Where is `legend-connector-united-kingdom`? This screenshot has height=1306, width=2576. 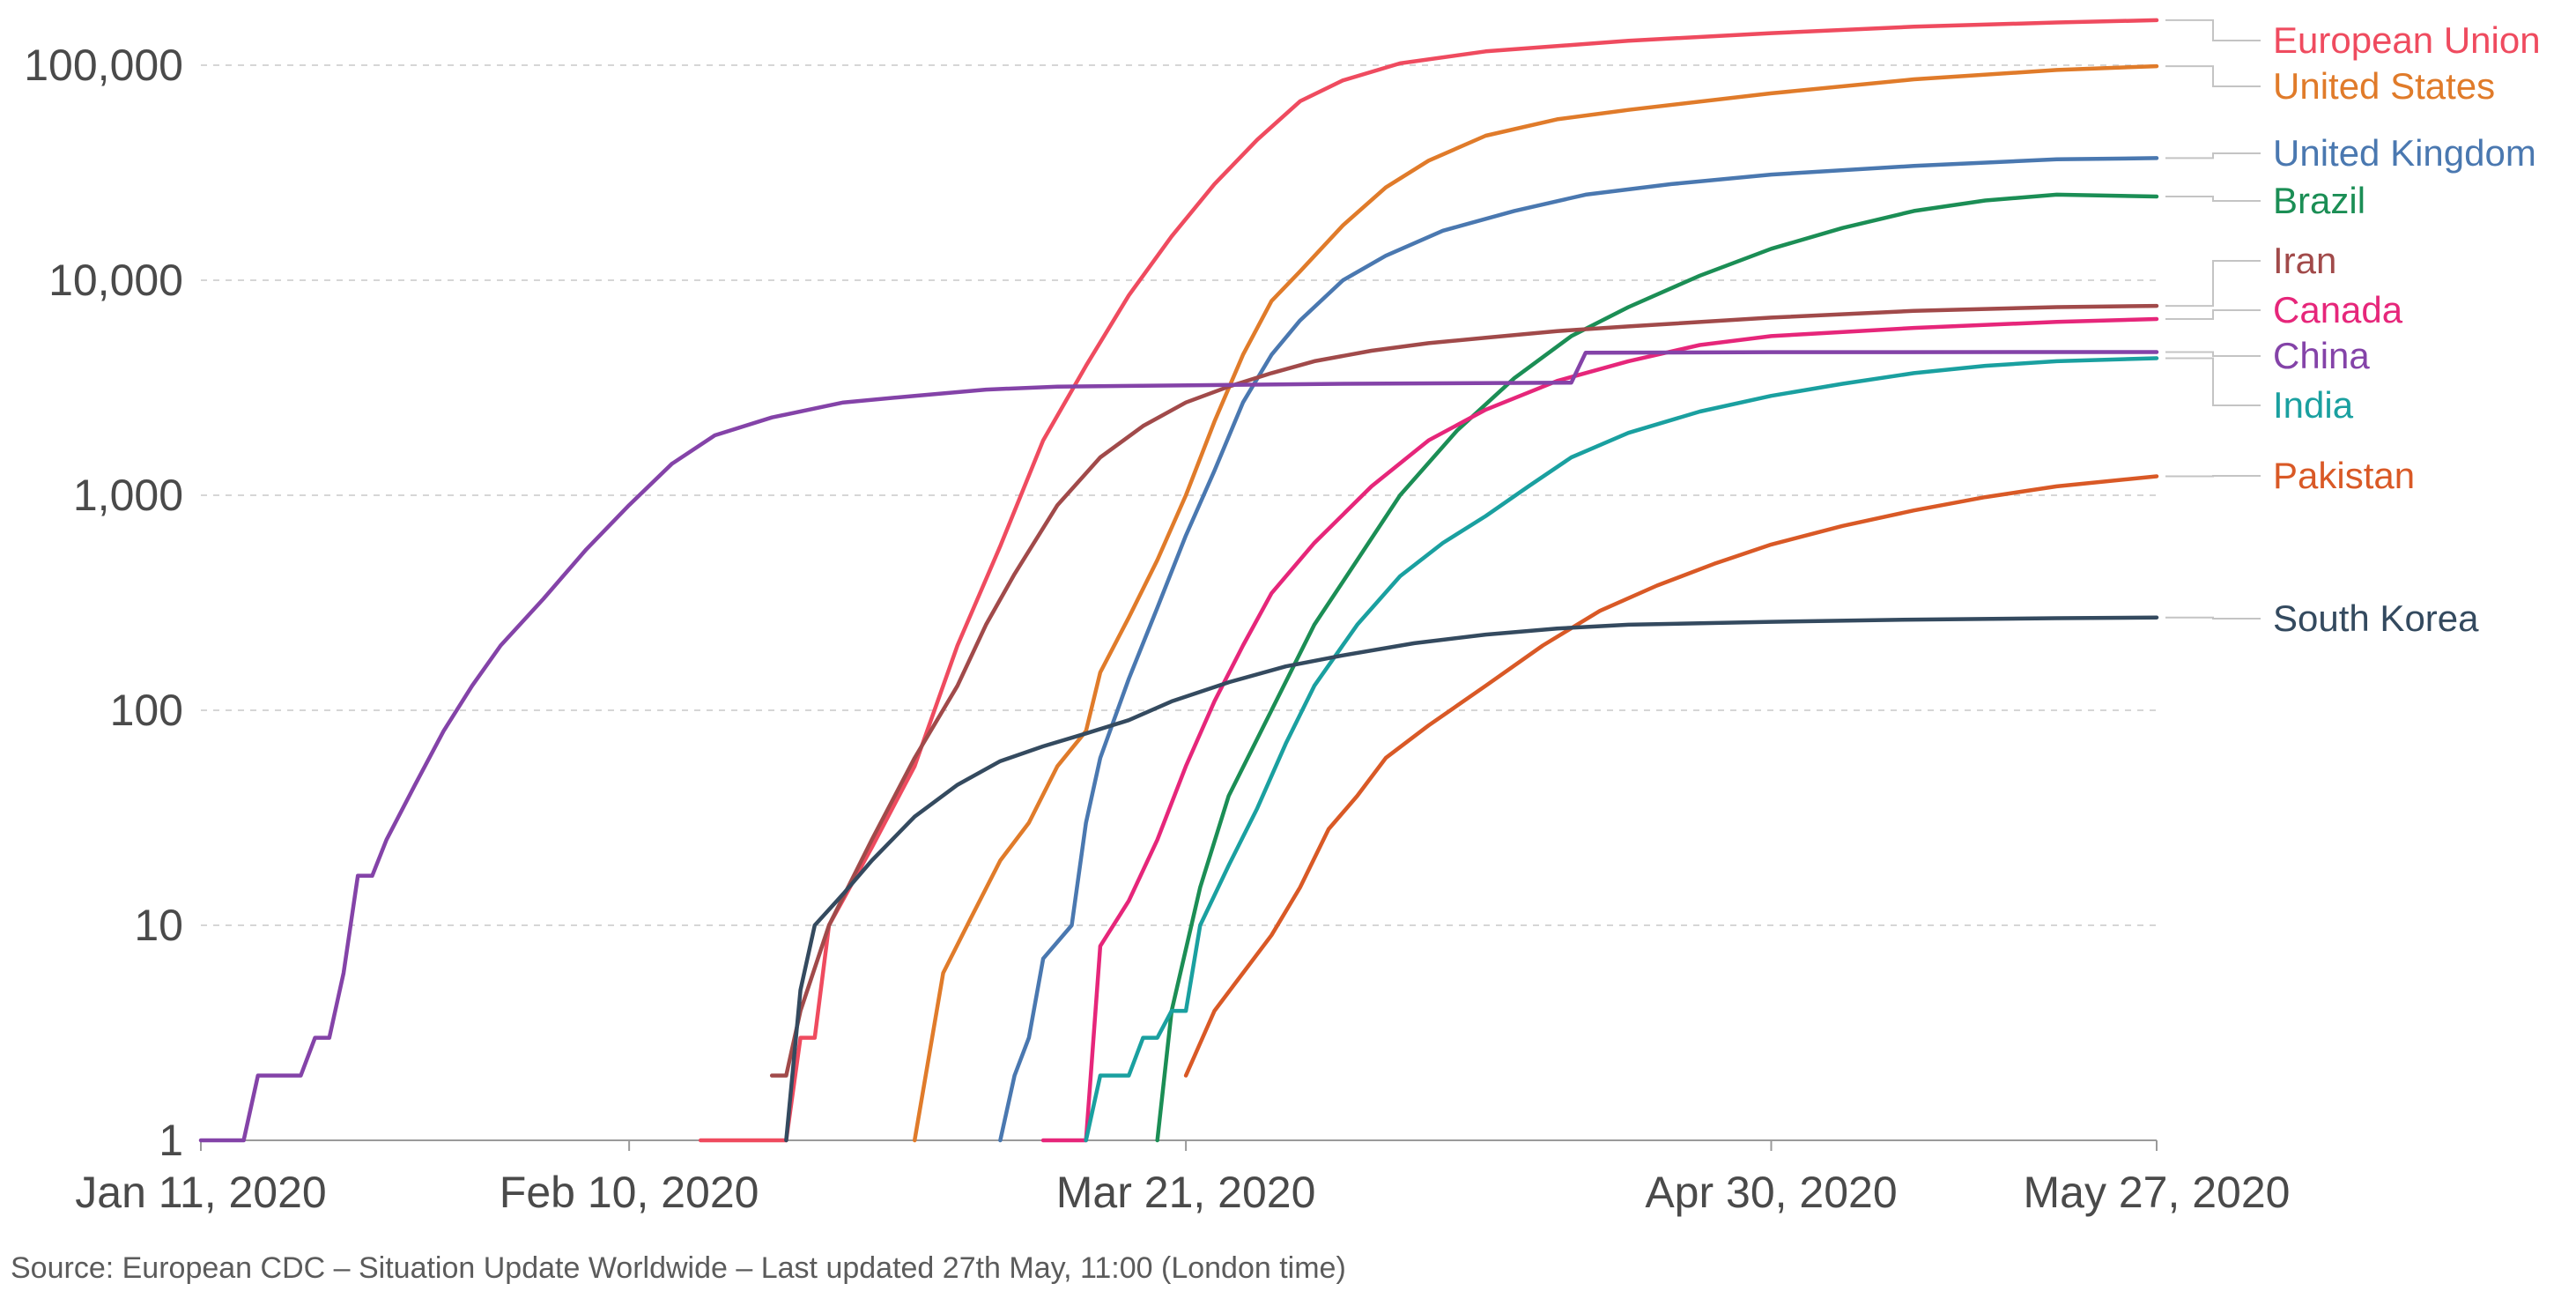 legend-connector-united-kingdom is located at coordinates (2213, 156).